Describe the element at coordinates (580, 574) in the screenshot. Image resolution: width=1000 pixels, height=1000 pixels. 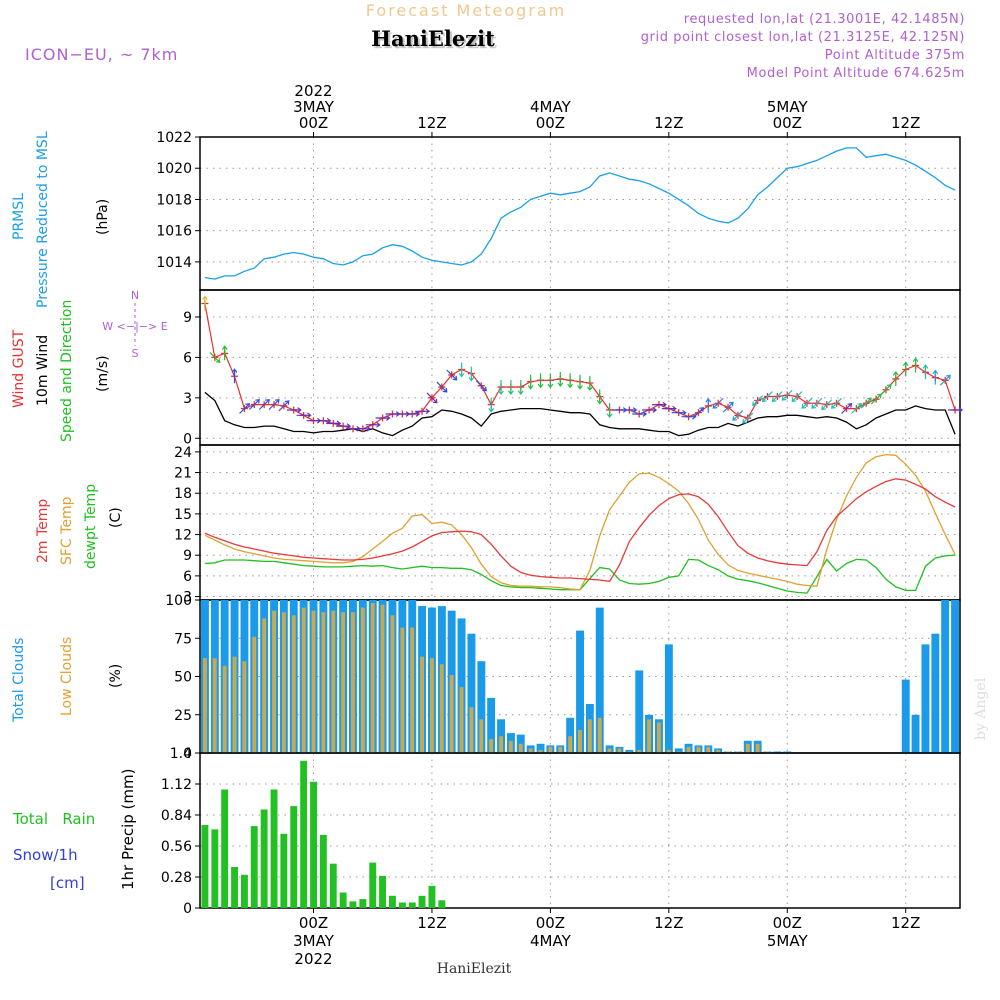
I see `dewpt-line` at that location.